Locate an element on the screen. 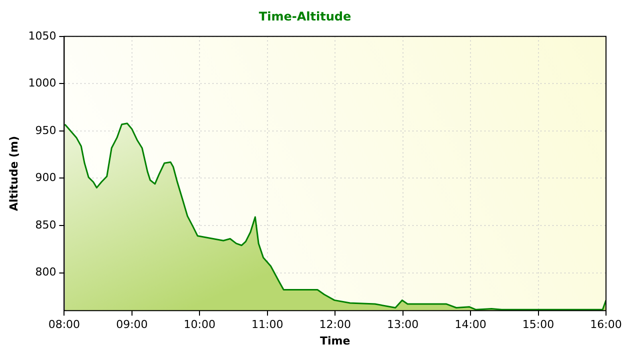 The image size is (640, 350). x-axis-title: Time is located at coordinates (335, 341).